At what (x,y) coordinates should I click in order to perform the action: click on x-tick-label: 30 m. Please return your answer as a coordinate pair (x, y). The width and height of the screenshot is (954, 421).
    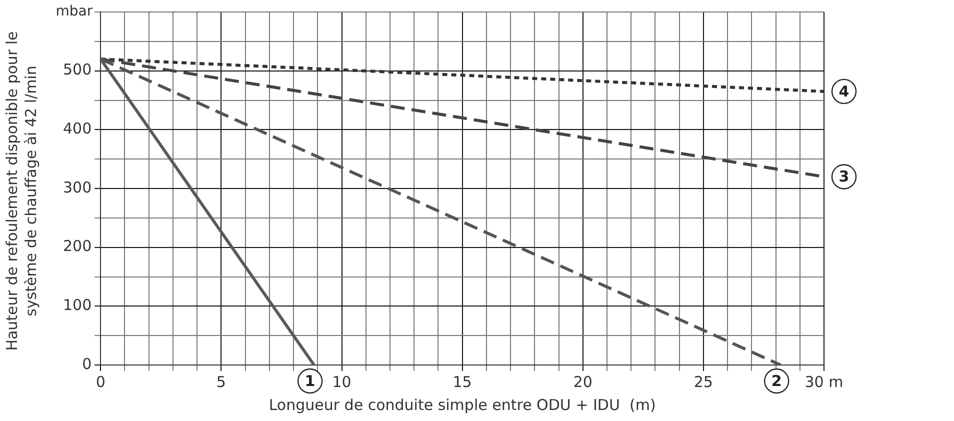
    Looking at the image, I should click on (824, 381).